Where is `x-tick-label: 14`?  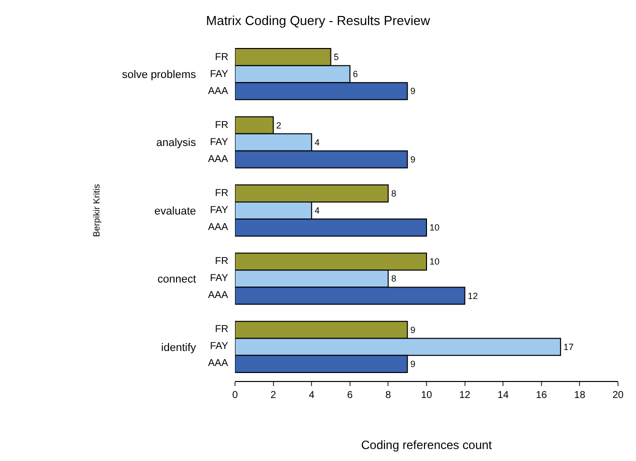 x-tick-label: 14 is located at coordinates (504, 395).